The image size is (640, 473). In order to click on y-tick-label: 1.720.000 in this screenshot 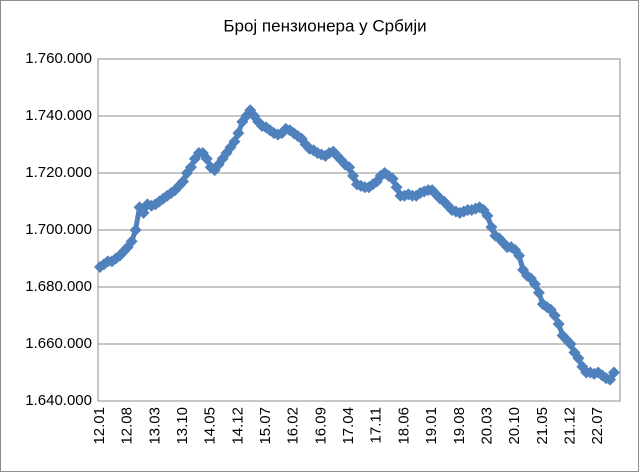, I will do `click(58, 172)`.